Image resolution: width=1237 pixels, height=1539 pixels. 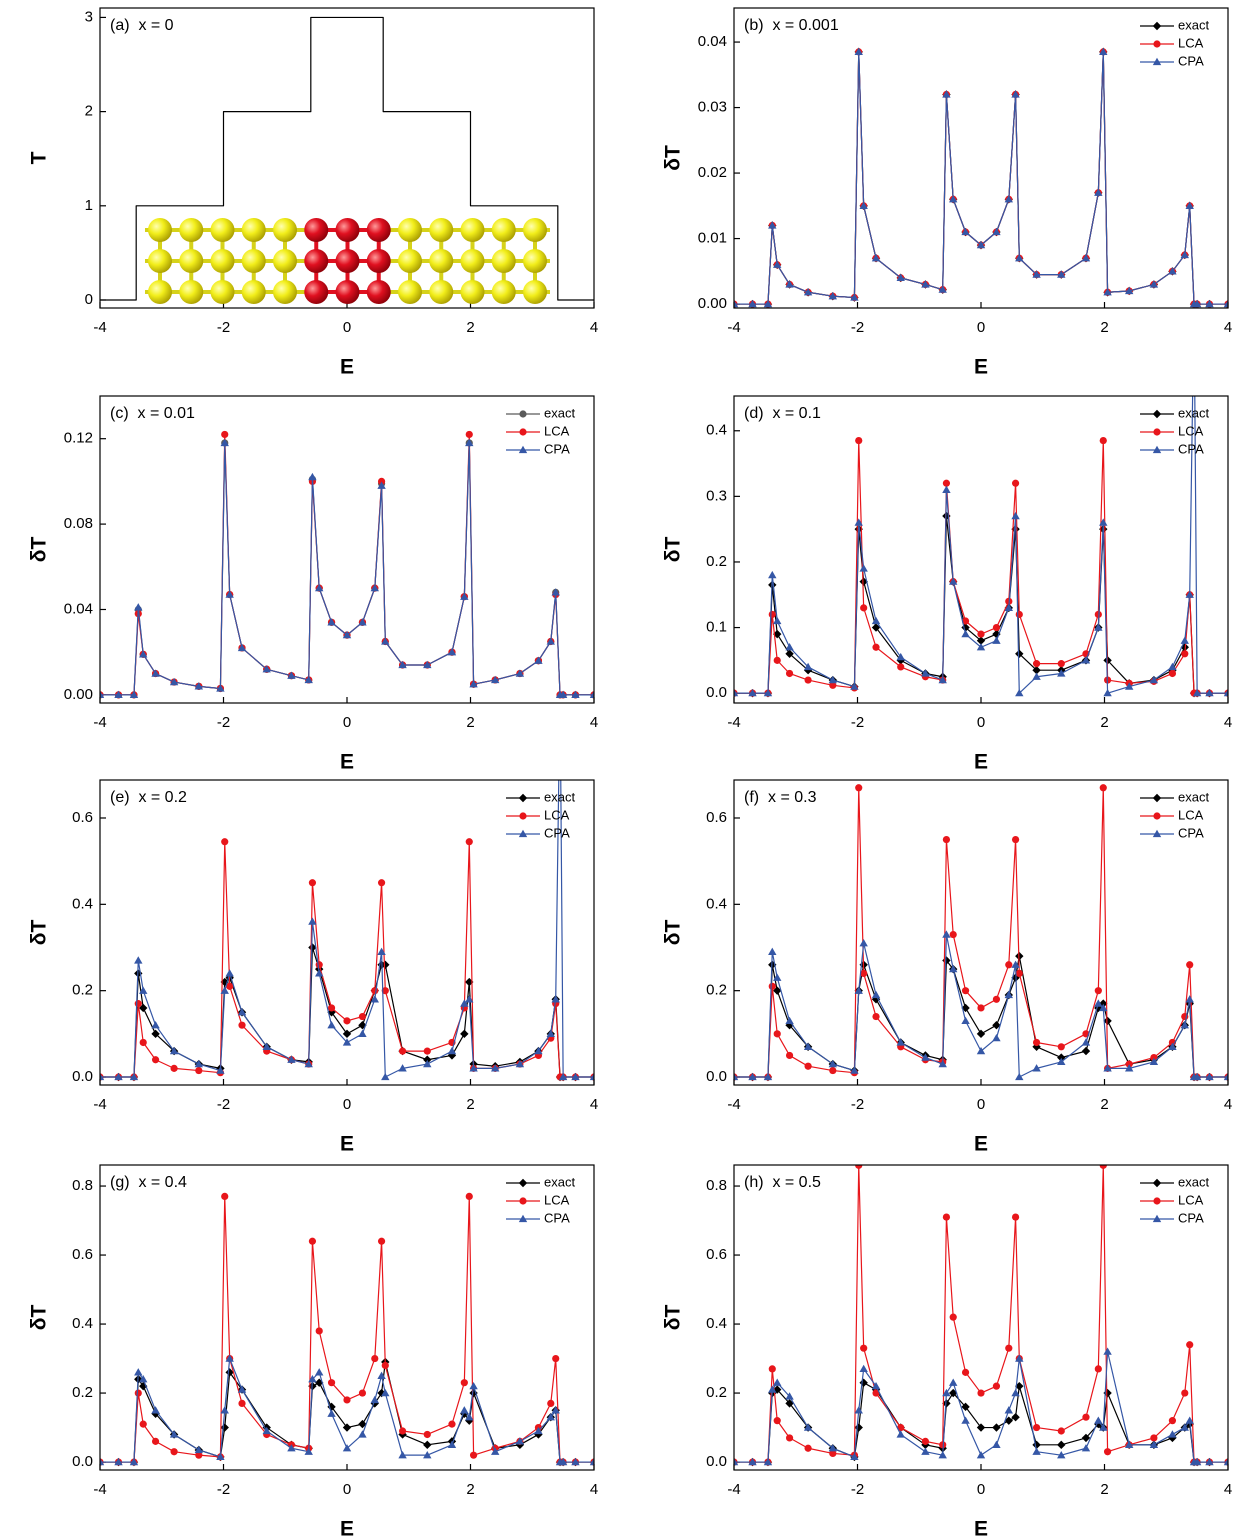 I want to click on plot-frame, so click(x=981, y=158).